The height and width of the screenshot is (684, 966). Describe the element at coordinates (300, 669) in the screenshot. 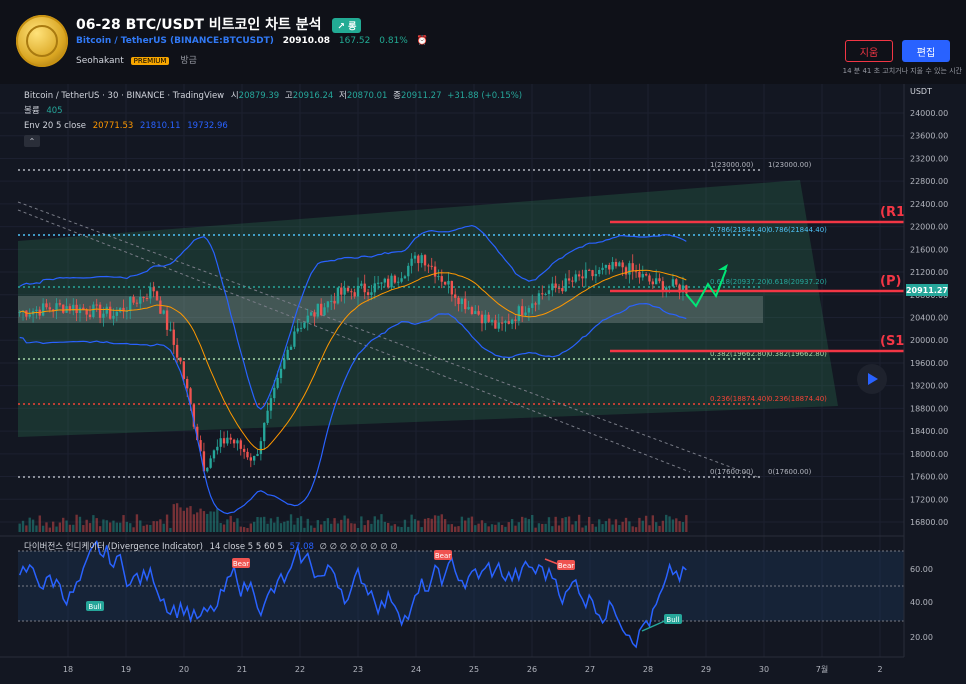

I see `time-tick-4: 22` at that location.